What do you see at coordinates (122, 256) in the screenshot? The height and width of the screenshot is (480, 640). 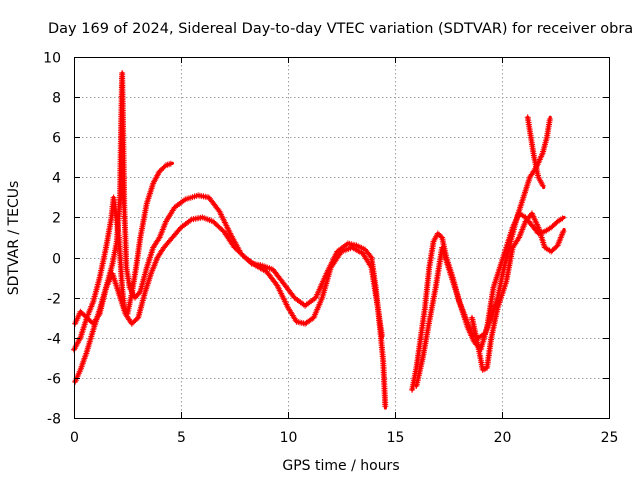 I see `series-trace-a` at bounding box center [122, 256].